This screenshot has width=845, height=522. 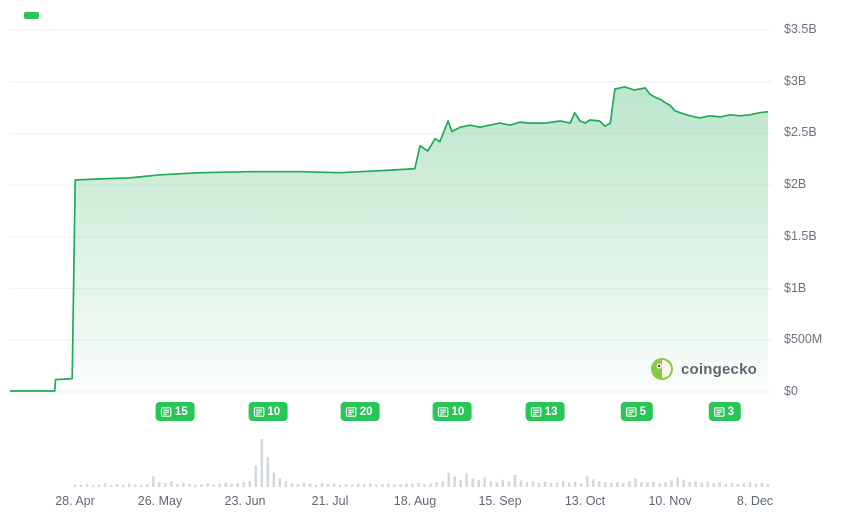 I want to click on x-axis-tick-label: 13. Oct, so click(x=585, y=501).